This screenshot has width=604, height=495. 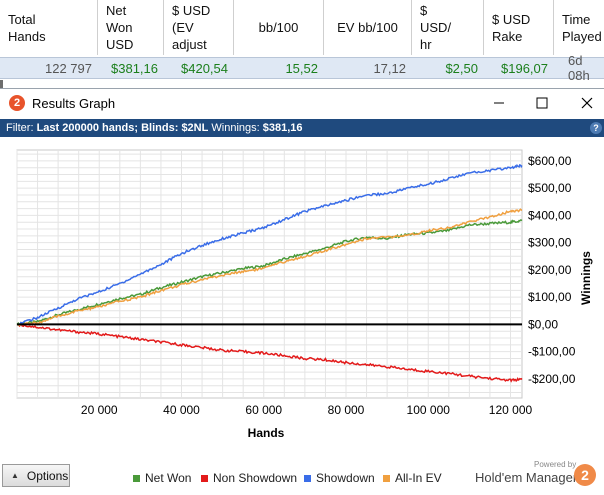 I want to click on x-tick-label: 20 000, so click(x=99, y=410).